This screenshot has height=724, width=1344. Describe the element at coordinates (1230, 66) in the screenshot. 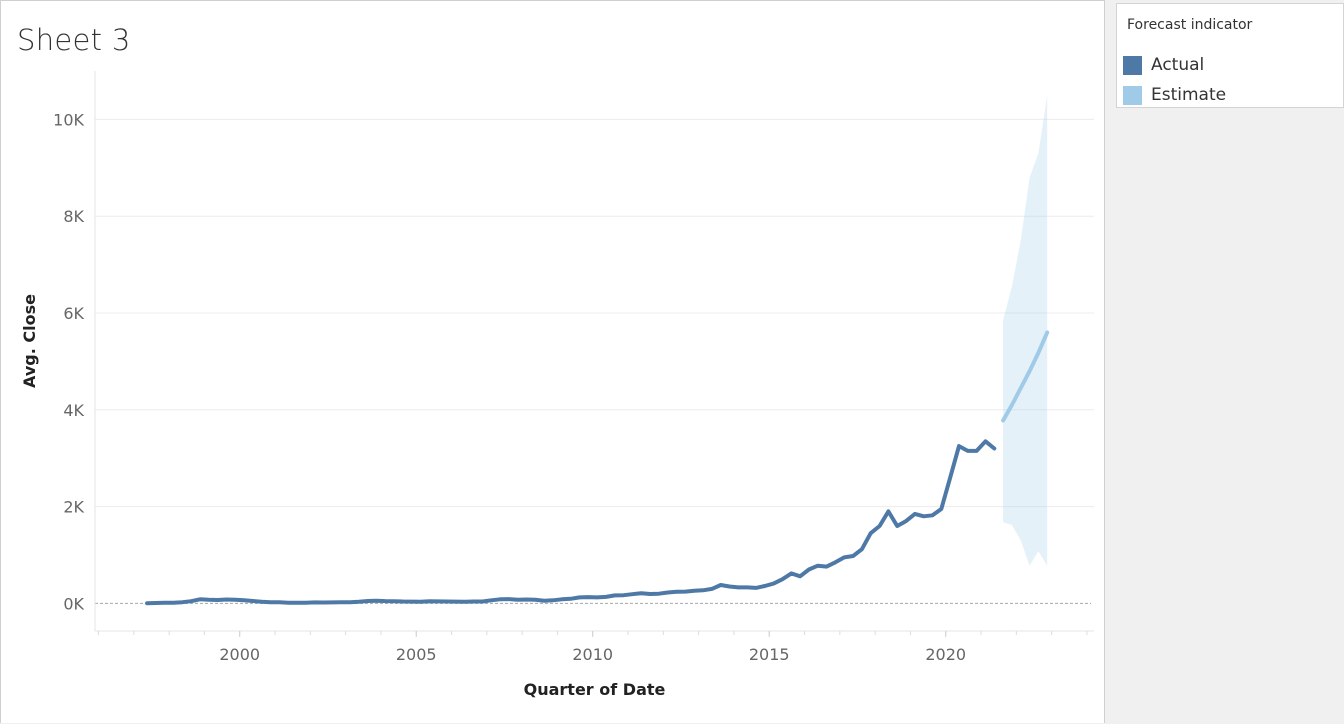

I see `legend-item-actual: Actual` at that location.